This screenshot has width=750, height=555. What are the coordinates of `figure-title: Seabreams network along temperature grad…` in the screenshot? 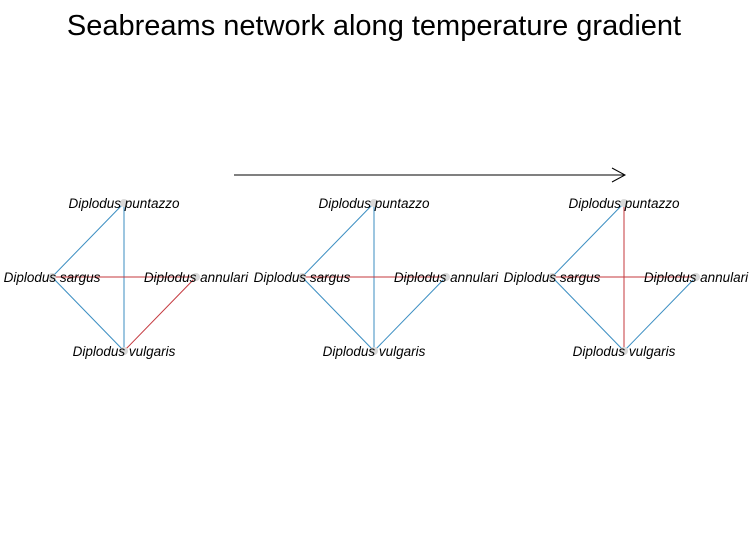 It's located at (374, 26).